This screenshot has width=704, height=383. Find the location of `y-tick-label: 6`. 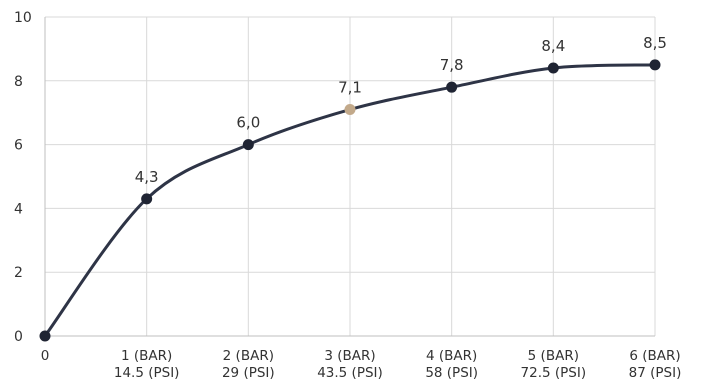

y-tick-label: 6 is located at coordinates (18, 146).